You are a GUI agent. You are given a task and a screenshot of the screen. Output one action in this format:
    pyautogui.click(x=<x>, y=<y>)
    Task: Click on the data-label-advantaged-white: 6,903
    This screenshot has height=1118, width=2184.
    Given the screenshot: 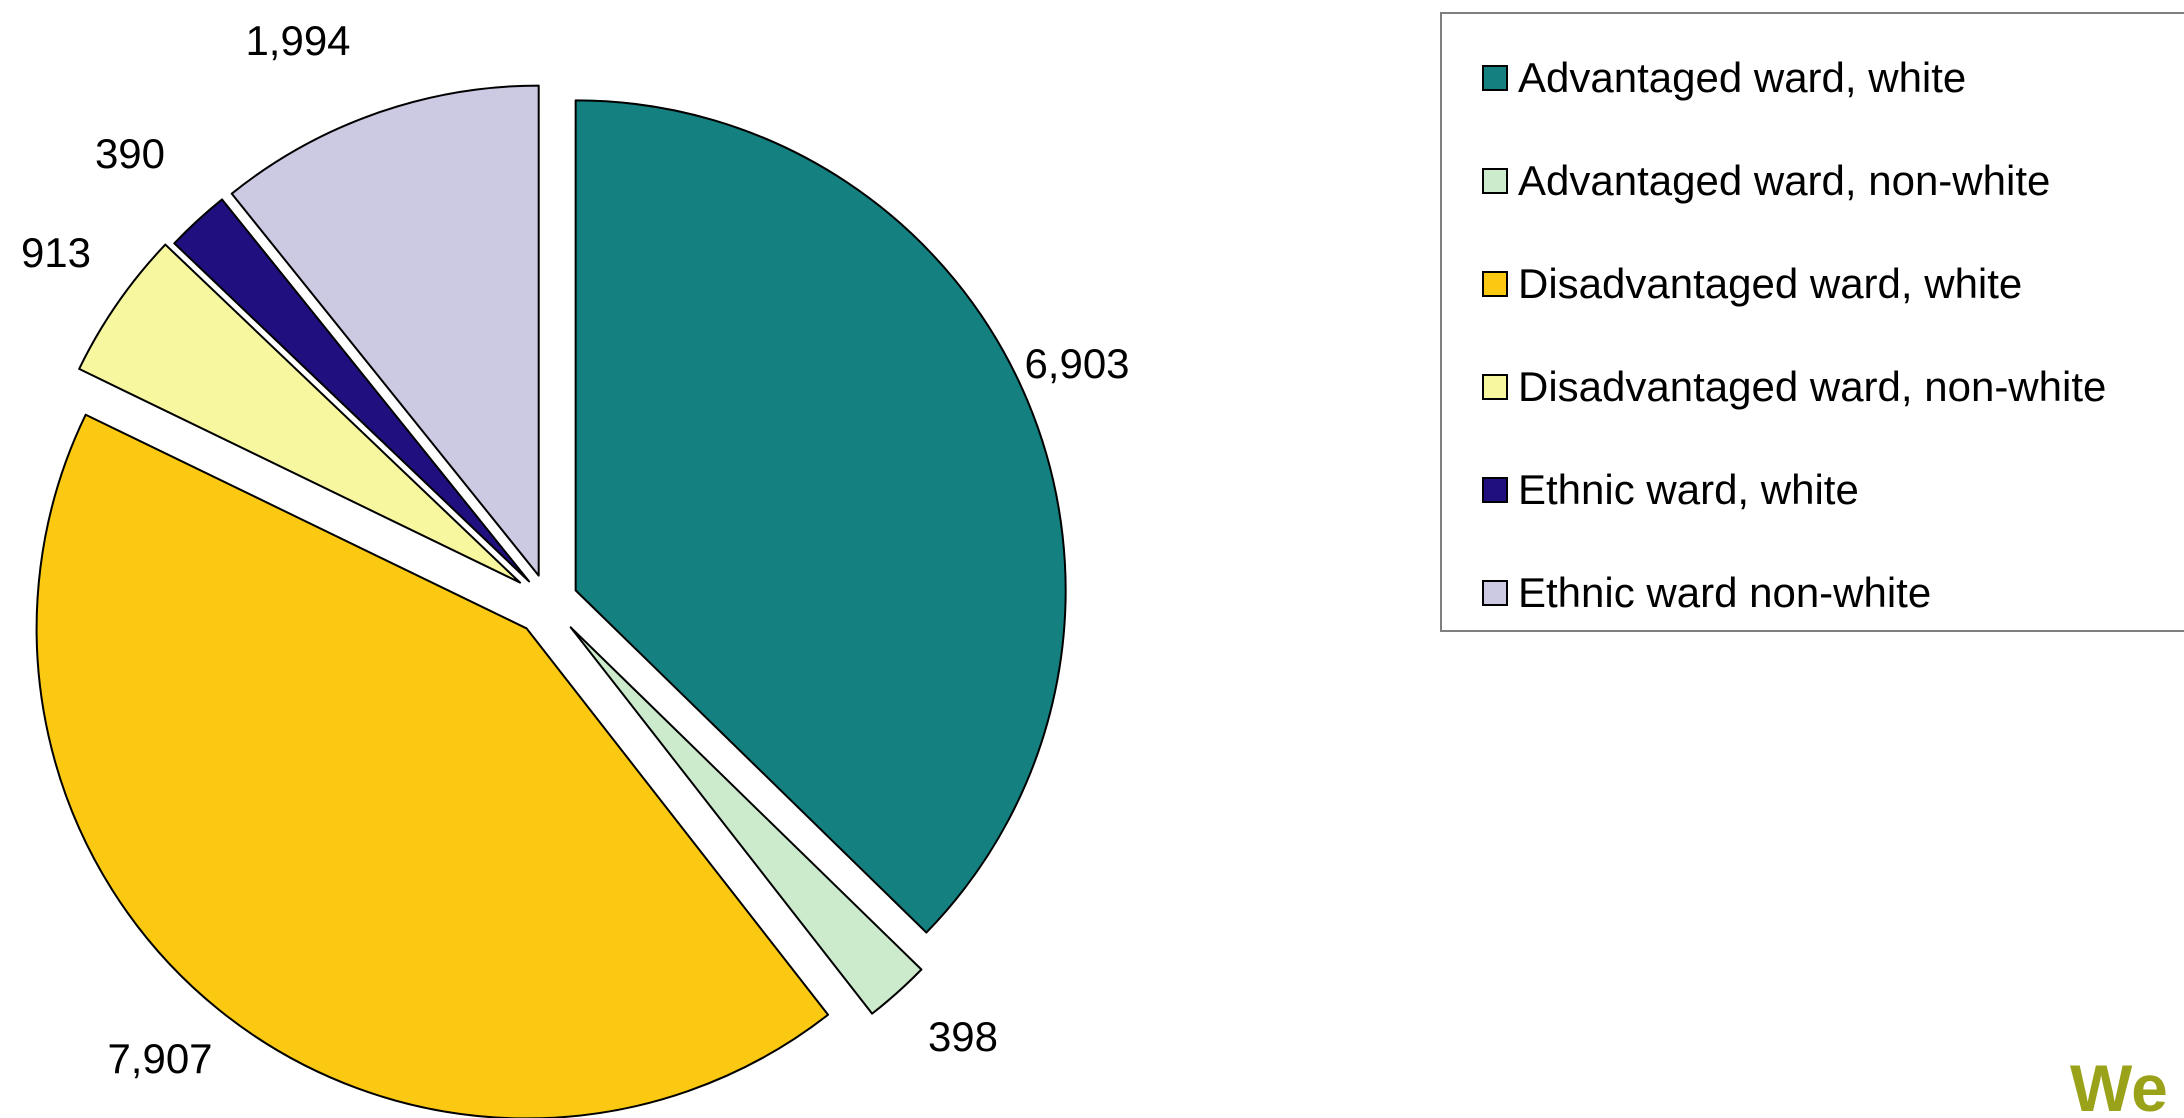 What is the action you would take?
    pyautogui.click(x=1076, y=363)
    